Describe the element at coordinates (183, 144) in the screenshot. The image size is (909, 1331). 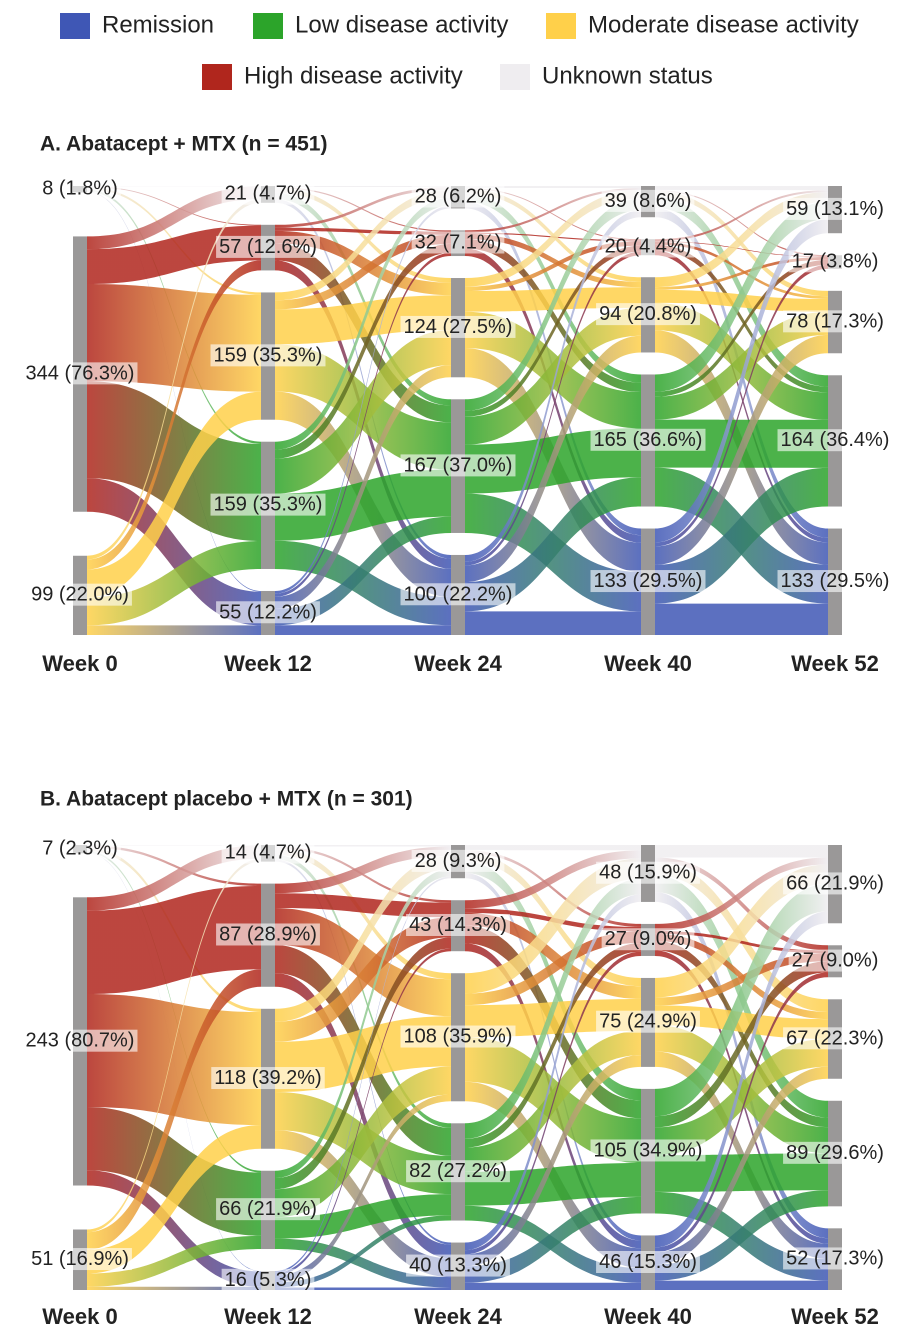
I see `panel-title: A. Abatacept + MTX (n = 451)` at that location.